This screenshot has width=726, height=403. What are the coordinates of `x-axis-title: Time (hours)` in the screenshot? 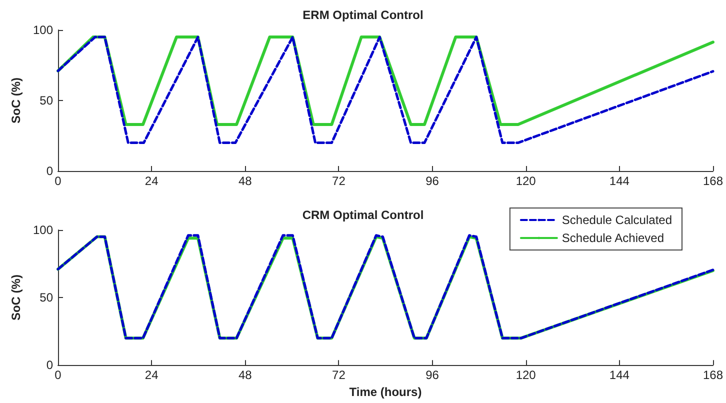 It's located at (385, 392).